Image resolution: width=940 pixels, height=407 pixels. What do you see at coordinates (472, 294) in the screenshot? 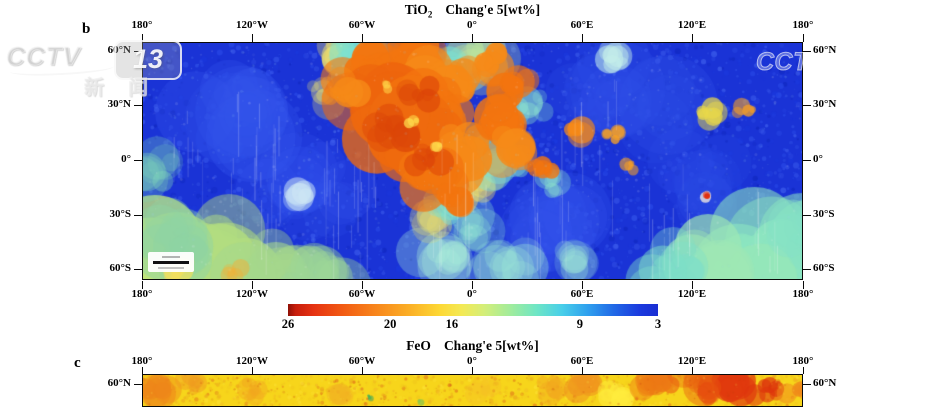
I see `lon-label-bottom: 0°` at bounding box center [472, 294].